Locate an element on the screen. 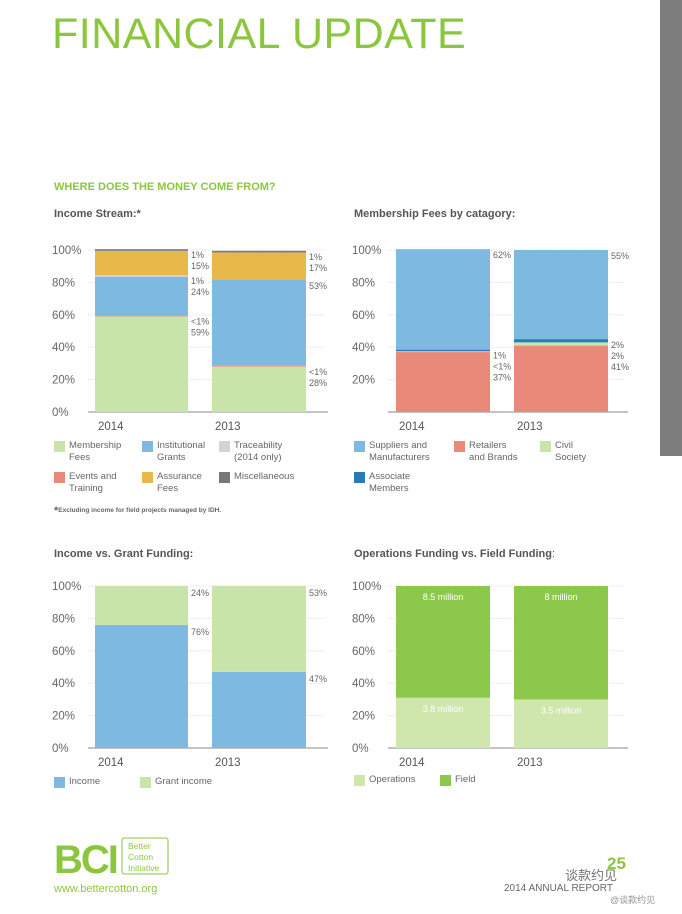 The width and height of the screenshot is (682, 914). data-label: 76% is located at coordinates (200, 632).